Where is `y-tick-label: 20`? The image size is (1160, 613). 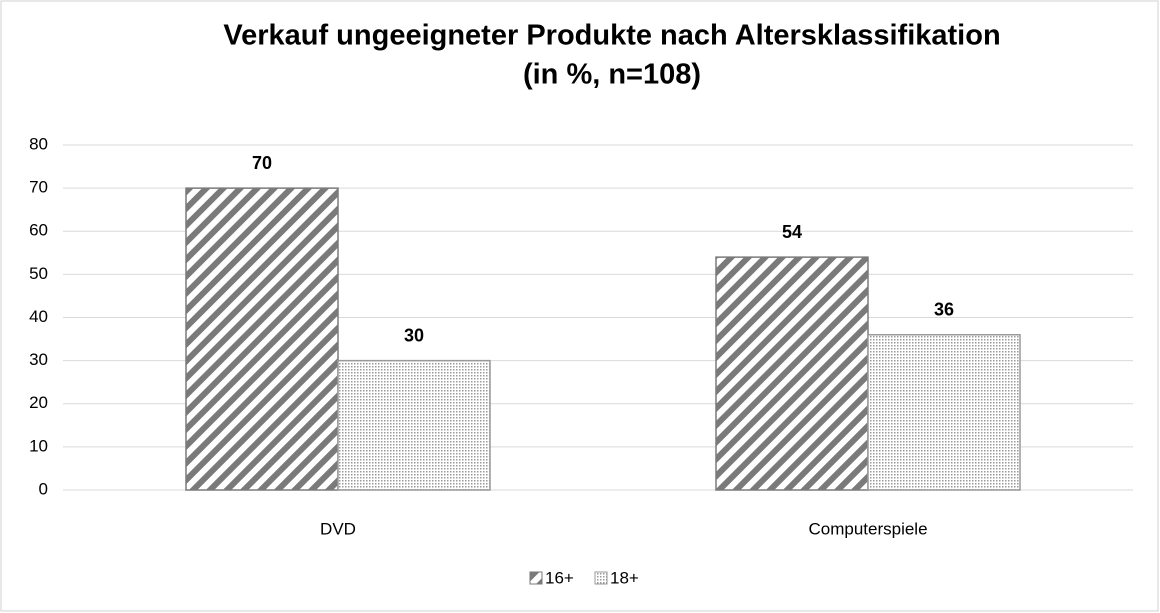 y-tick-label: 20 is located at coordinates (38, 402).